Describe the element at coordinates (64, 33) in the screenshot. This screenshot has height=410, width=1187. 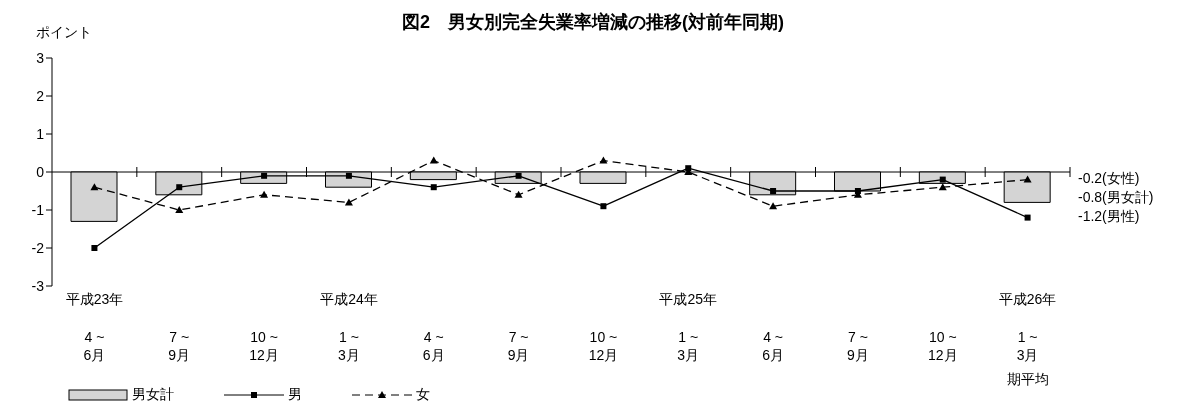
I see `y-axis-title: ポイント` at that location.